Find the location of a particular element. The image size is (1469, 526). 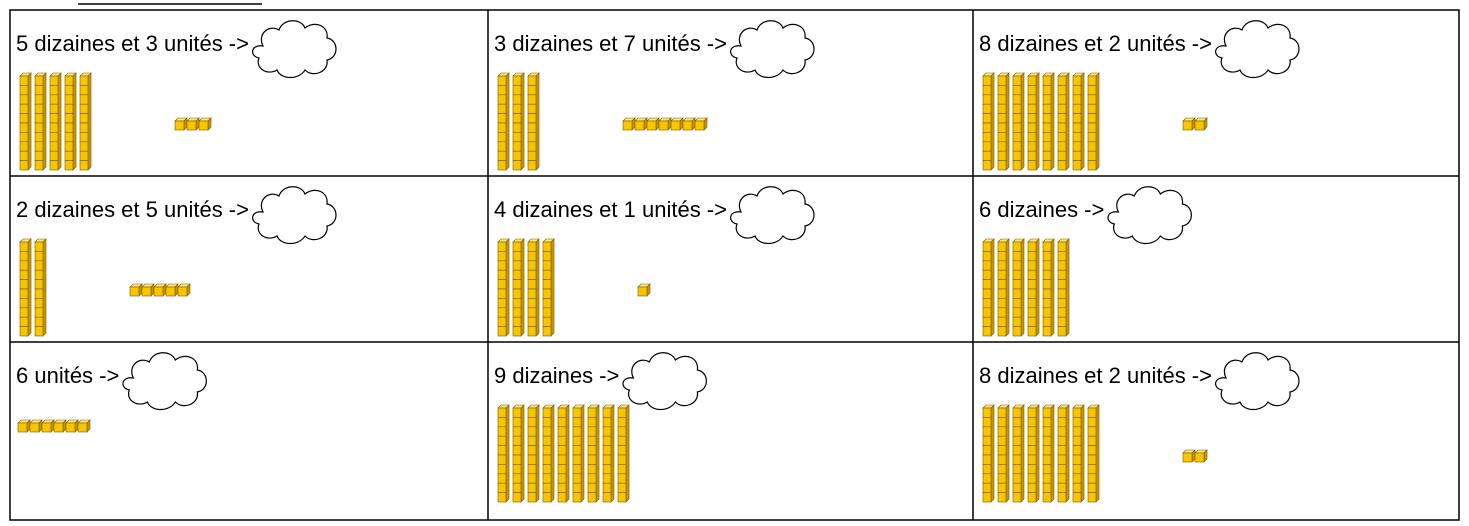

cell-label: 3 dizaines et 7 unités -> is located at coordinates (610, 43).